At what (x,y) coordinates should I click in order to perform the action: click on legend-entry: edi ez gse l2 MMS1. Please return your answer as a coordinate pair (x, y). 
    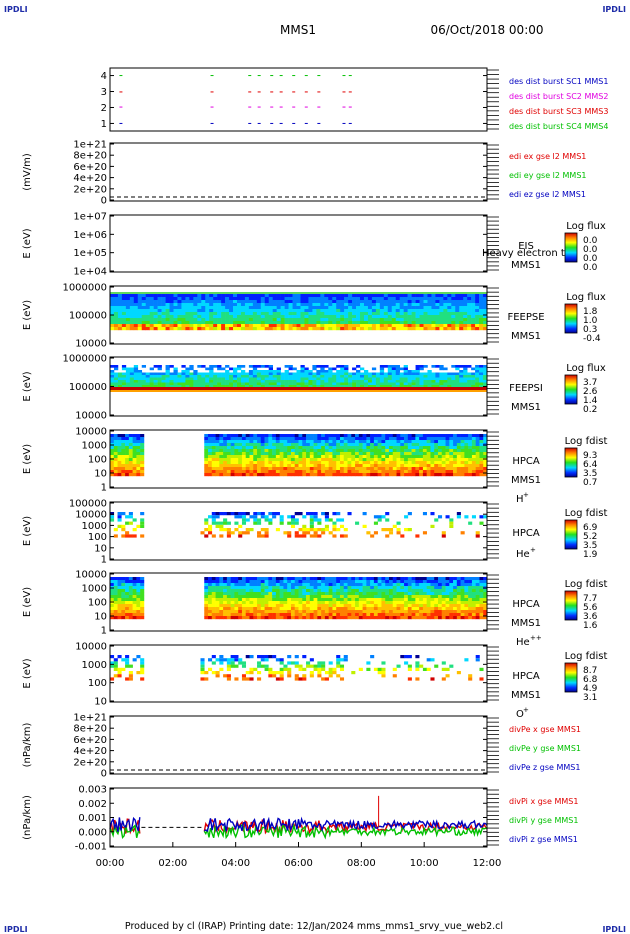
    Looking at the image, I should click on (547, 194).